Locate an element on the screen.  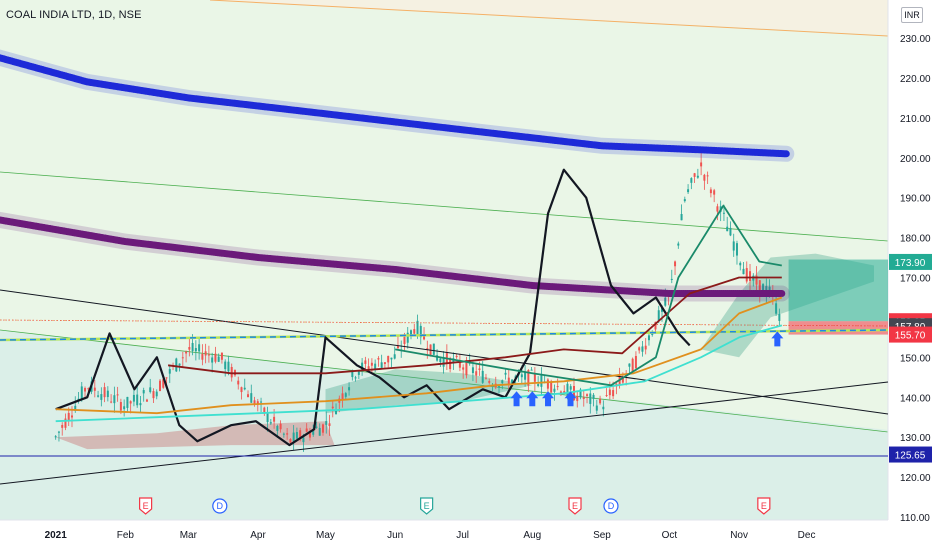
target-box is located at coordinates (838, 290).